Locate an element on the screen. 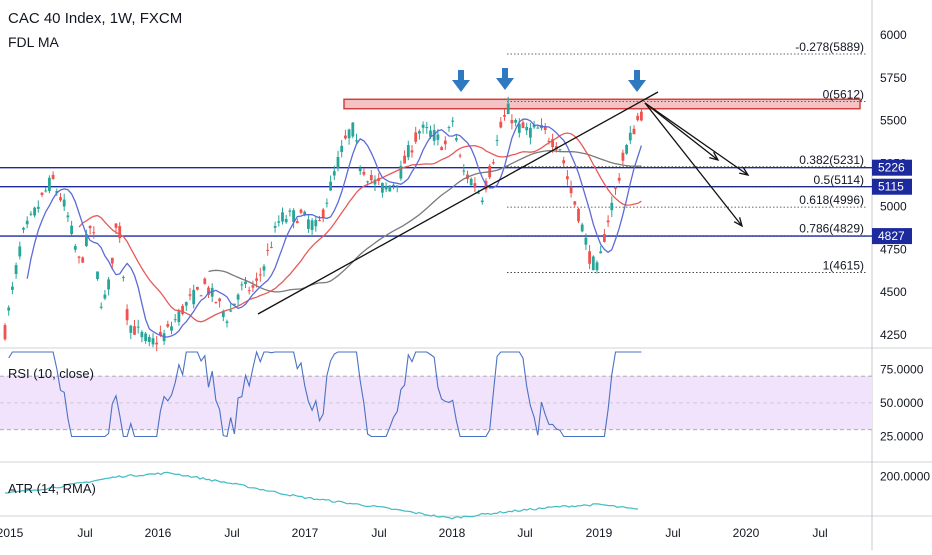 The width and height of the screenshot is (932, 555). chart-title: CAC 40 Index, 1W, FXCM is located at coordinates (95, 18).